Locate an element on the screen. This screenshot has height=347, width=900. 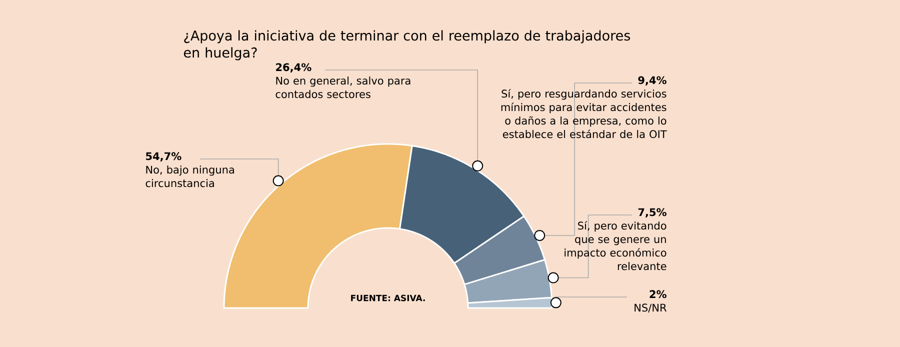
data-label: 7,5% is located at coordinates (652, 213).